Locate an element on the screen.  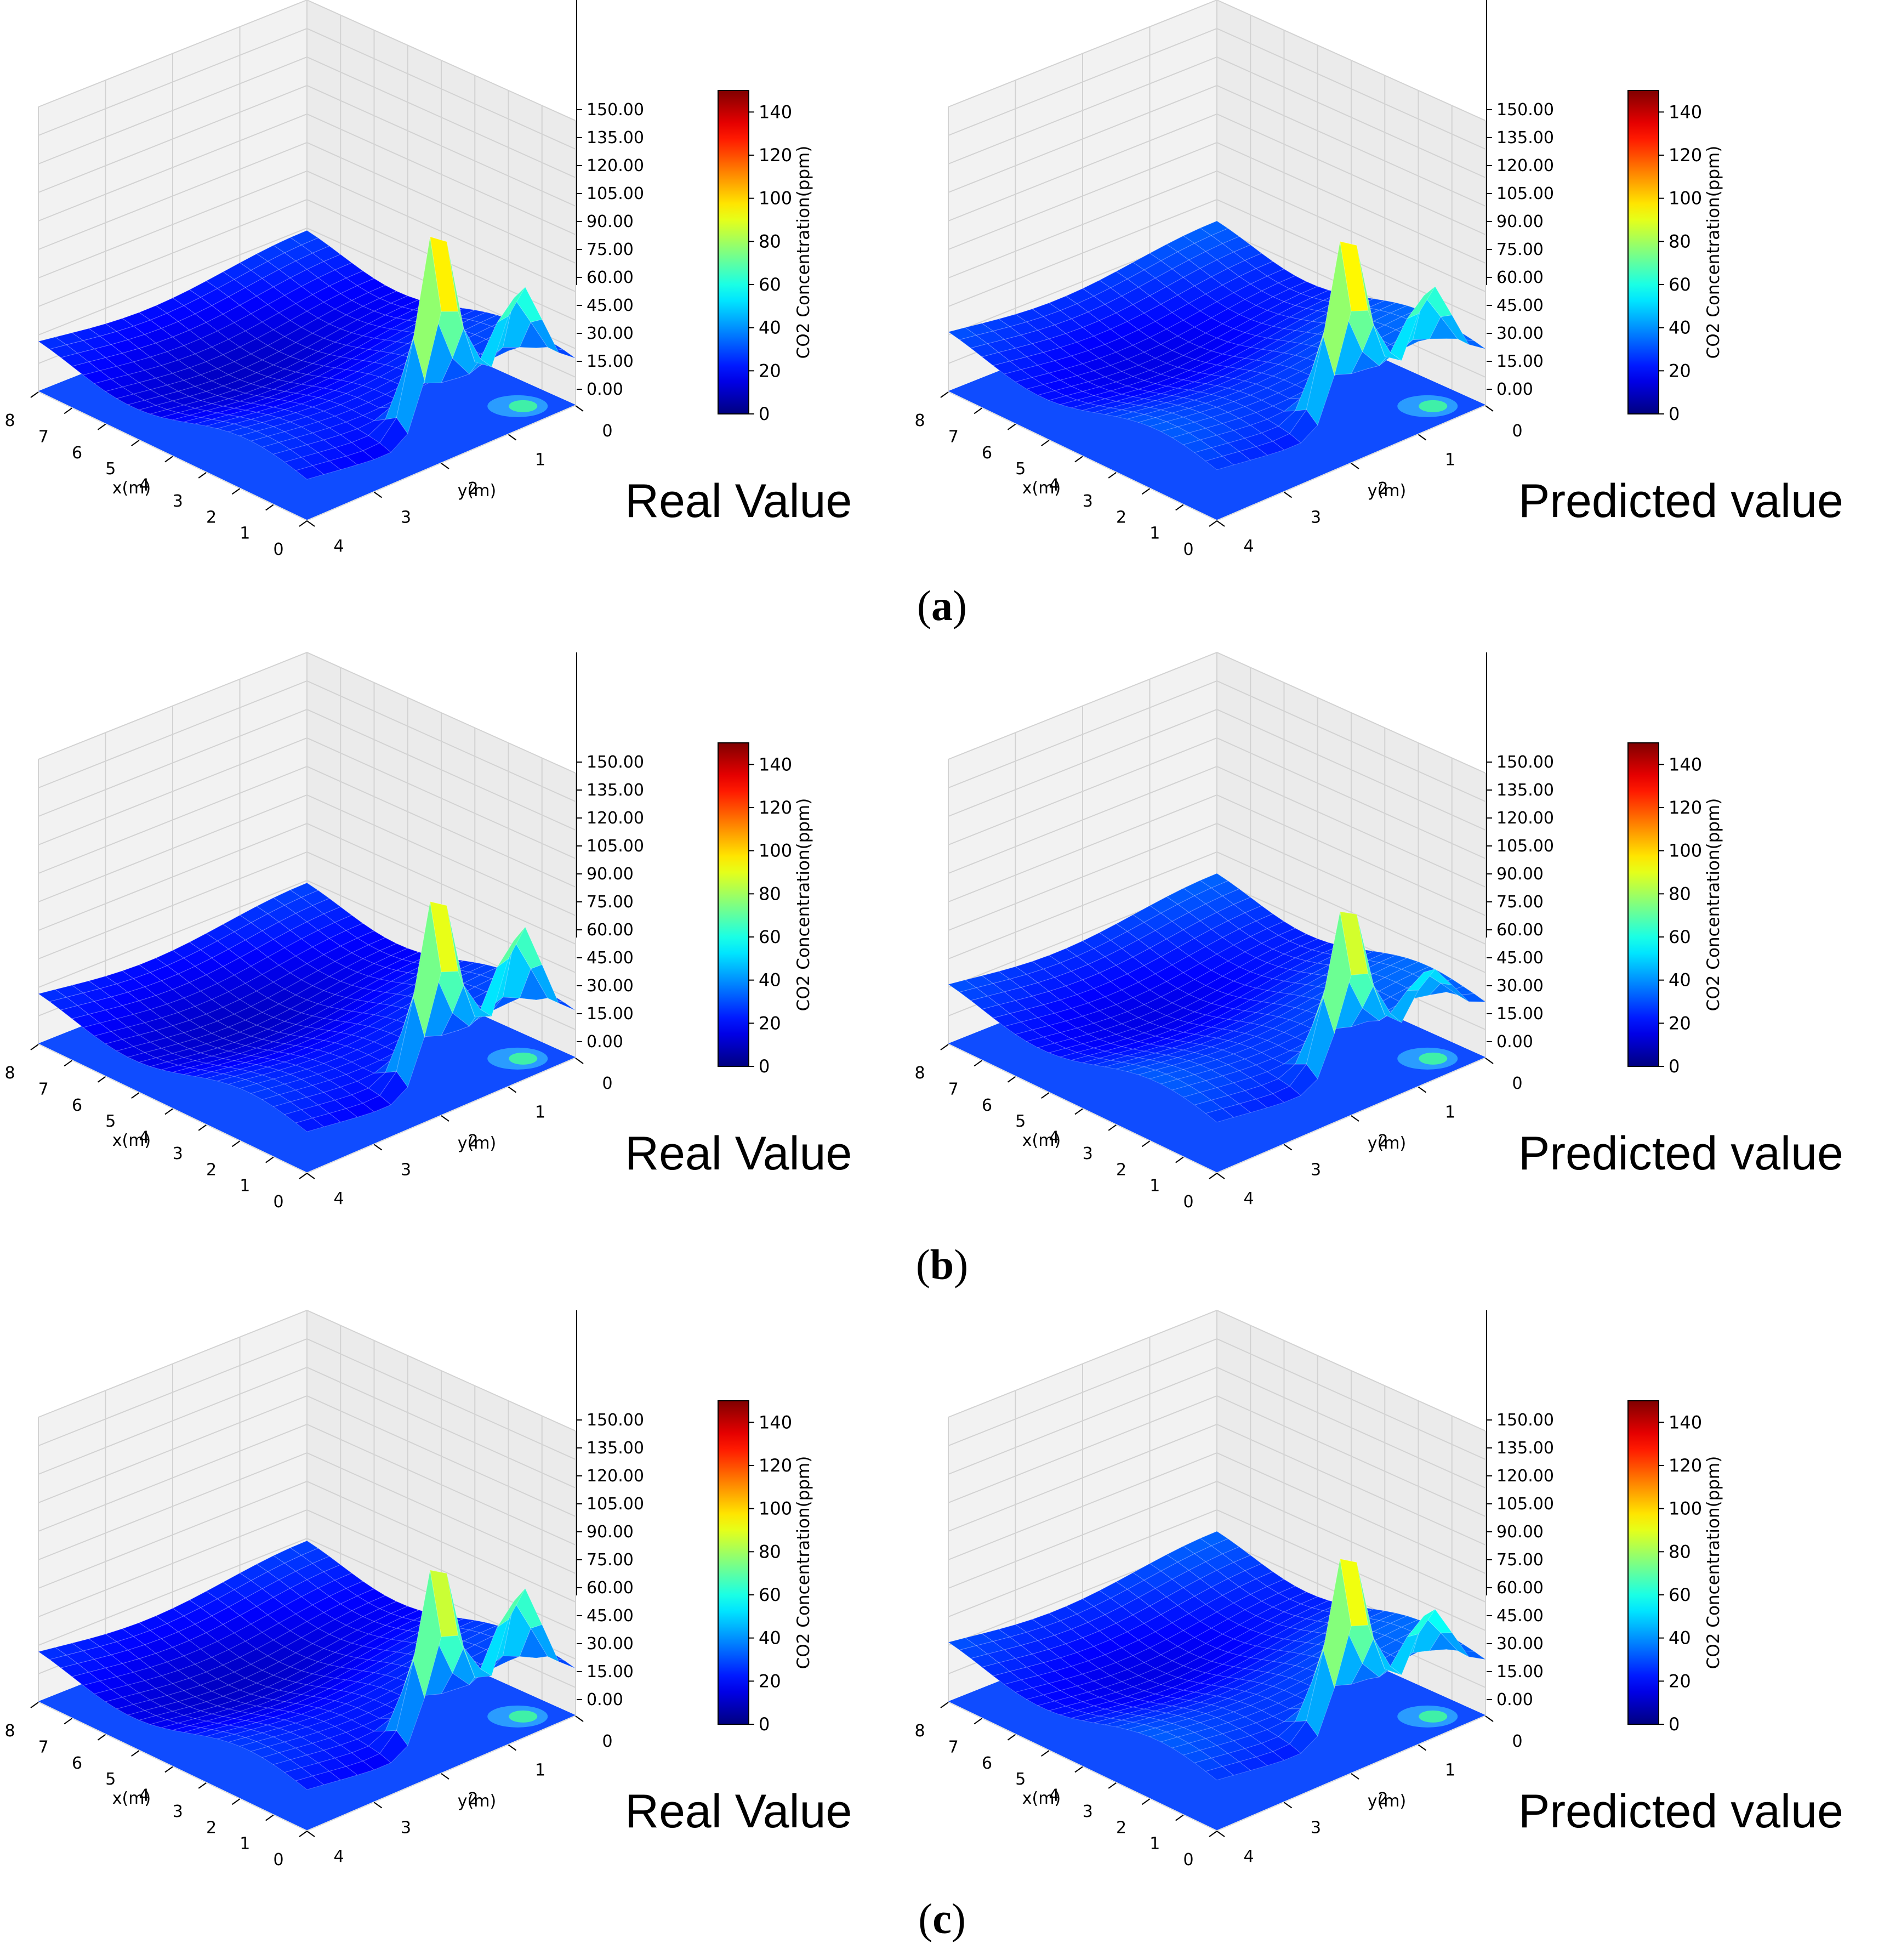
x-tick-label: 5 is located at coordinates (1020, 469).